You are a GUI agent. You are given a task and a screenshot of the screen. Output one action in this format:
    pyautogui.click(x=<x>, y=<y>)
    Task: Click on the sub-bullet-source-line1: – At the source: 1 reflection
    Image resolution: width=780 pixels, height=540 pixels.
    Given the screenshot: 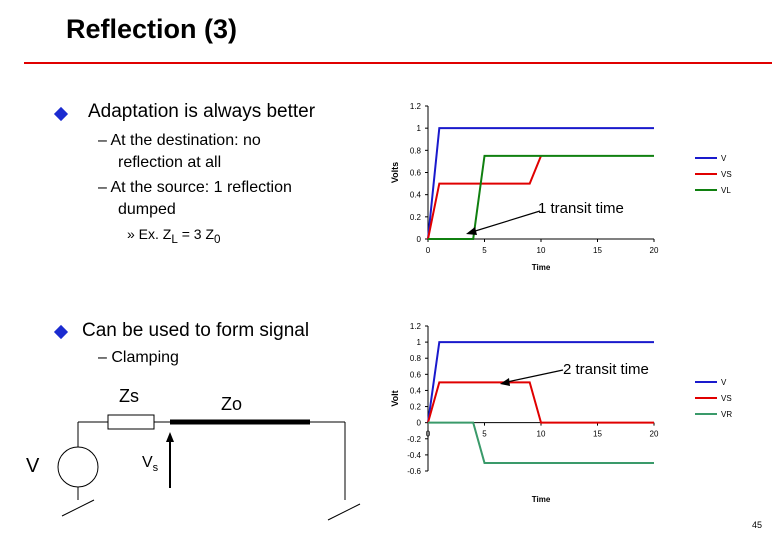 What is the action you would take?
    pyautogui.click(x=195, y=187)
    